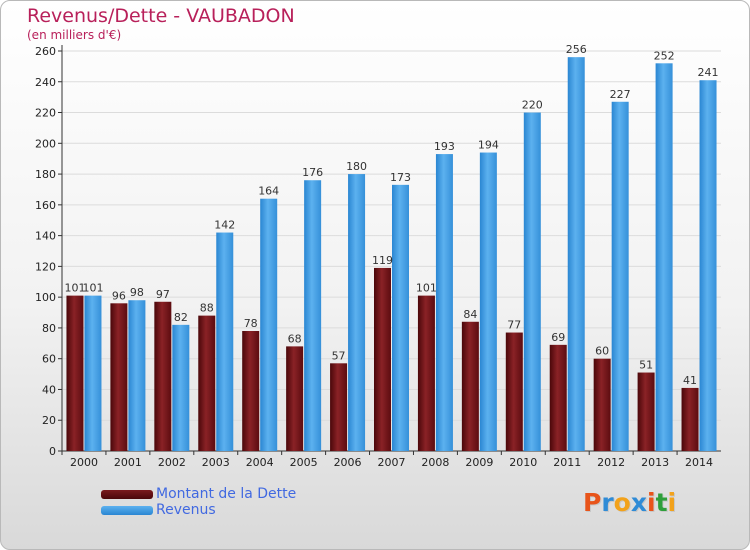 This screenshot has width=750, height=550. Describe the element at coordinates (127, 510) in the screenshot. I see `legend-swatch-revenue` at that location.